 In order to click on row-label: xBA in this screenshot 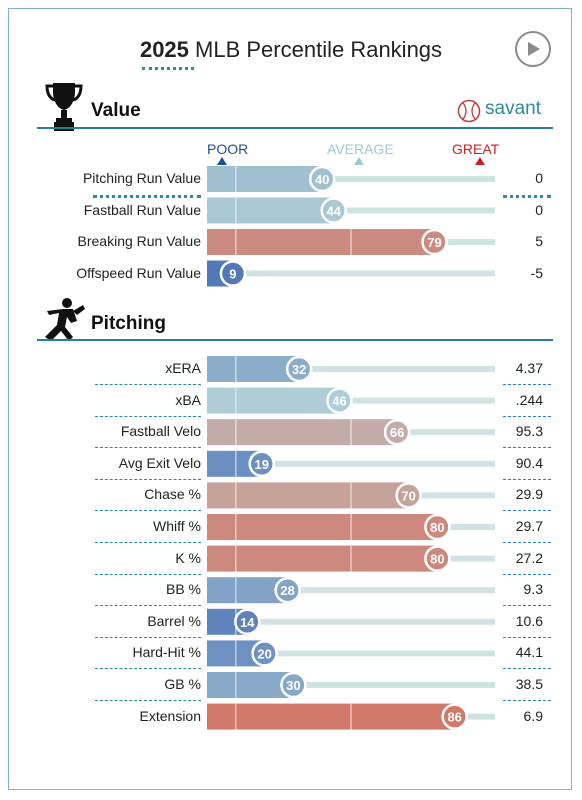, I will do `click(188, 399)`.